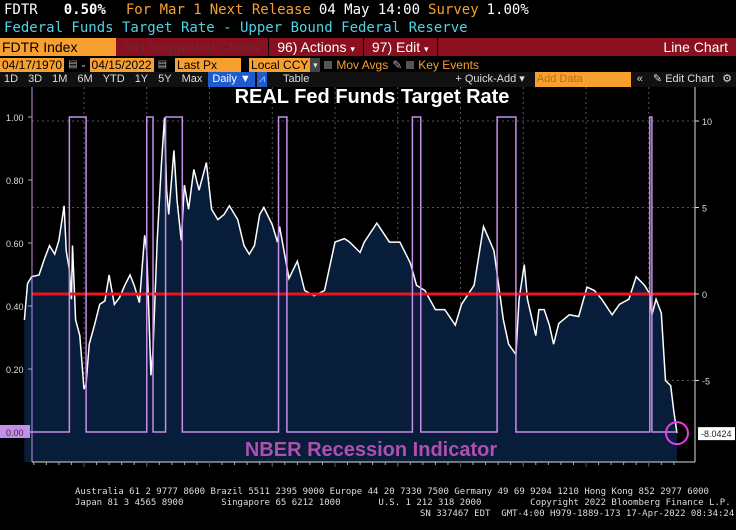  I want to click on last-value-badge, so click(716, 434).